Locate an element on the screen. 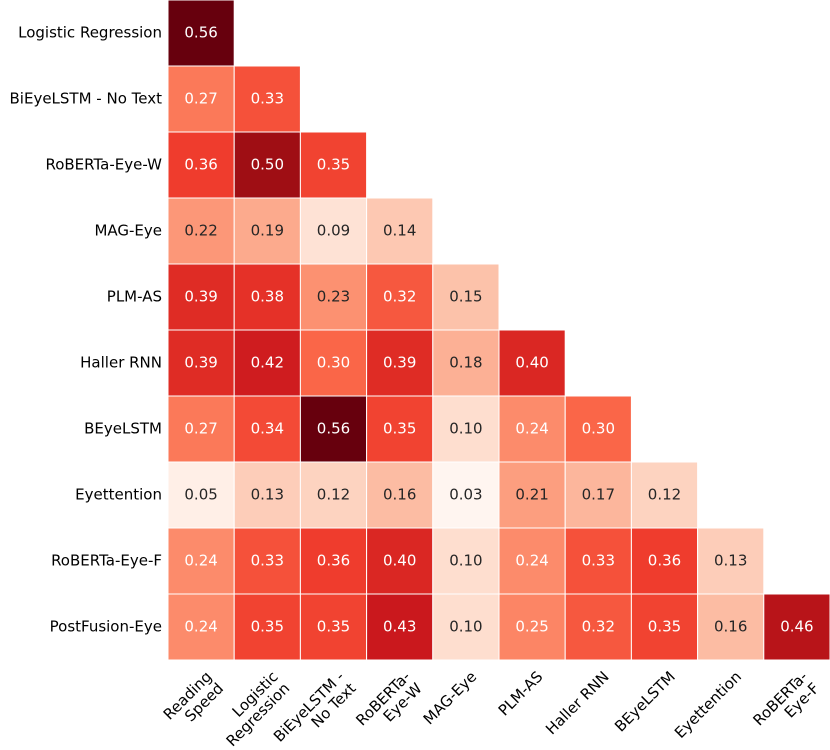  row-label: Eyettention is located at coordinates (118, 495).